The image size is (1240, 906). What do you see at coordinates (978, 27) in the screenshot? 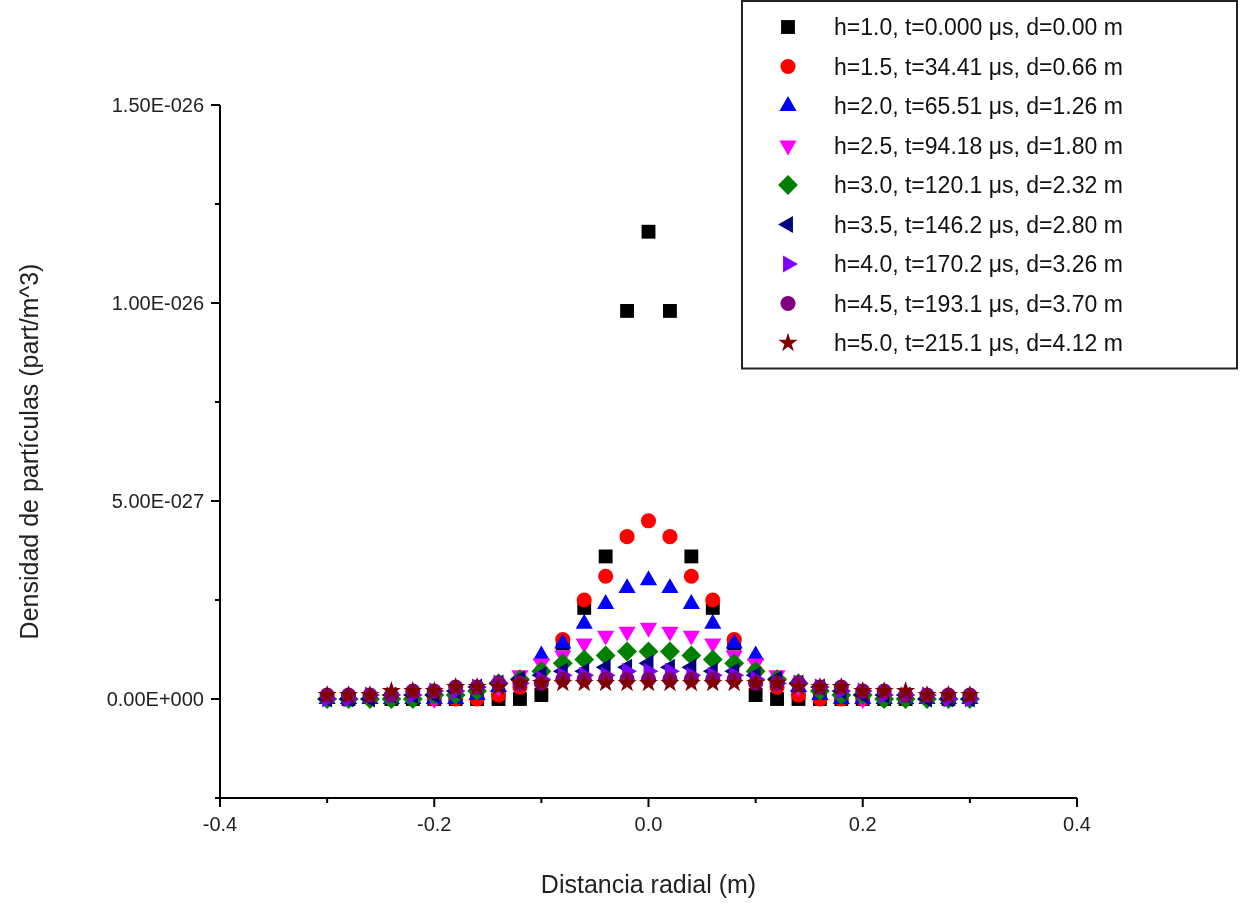
I see `legend-label: h=1.0, t=0.000 μs, d=0.00 m` at bounding box center [978, 27].